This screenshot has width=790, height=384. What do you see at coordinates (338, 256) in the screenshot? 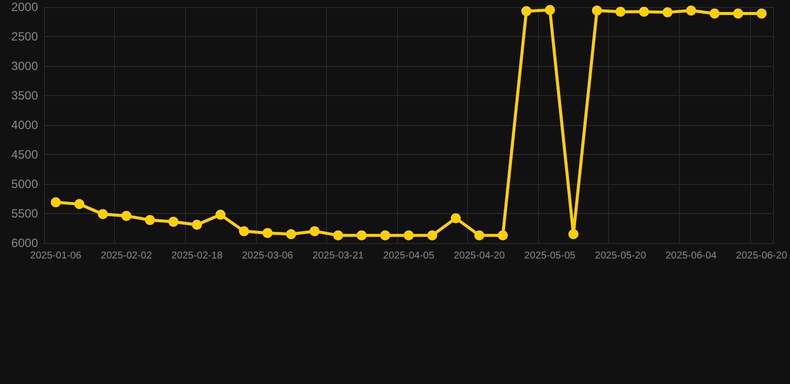
I see `x-tick-label: 2025-03-21` at bounding box center [338, 256].